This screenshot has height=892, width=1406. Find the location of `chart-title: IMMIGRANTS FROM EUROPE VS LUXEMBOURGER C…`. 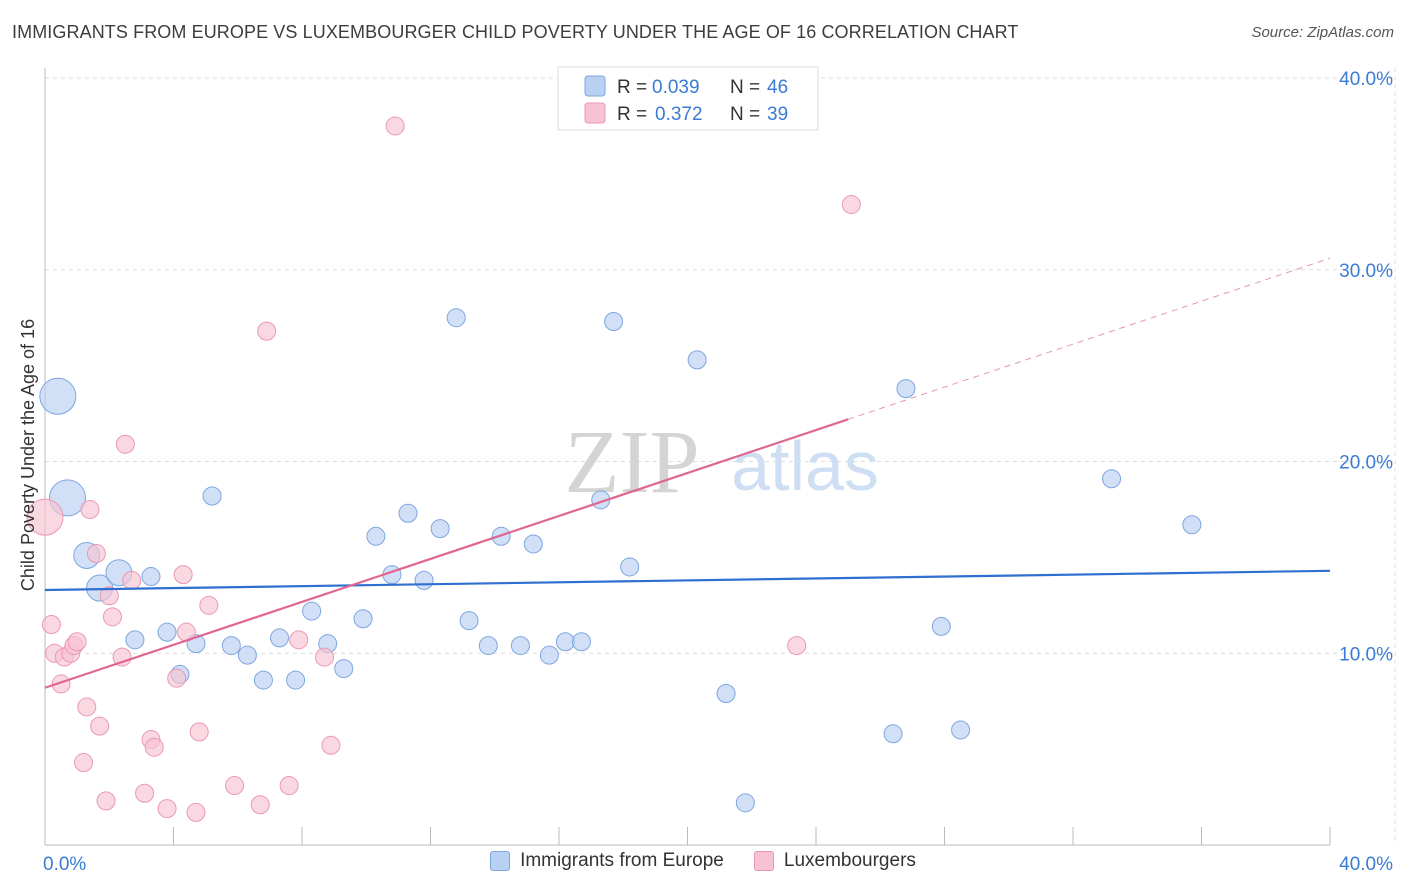

chart-title: IMMIGRANTS FROM EUROPE VS LUXEMBOURGER C… is located at coordinates (515, 32).